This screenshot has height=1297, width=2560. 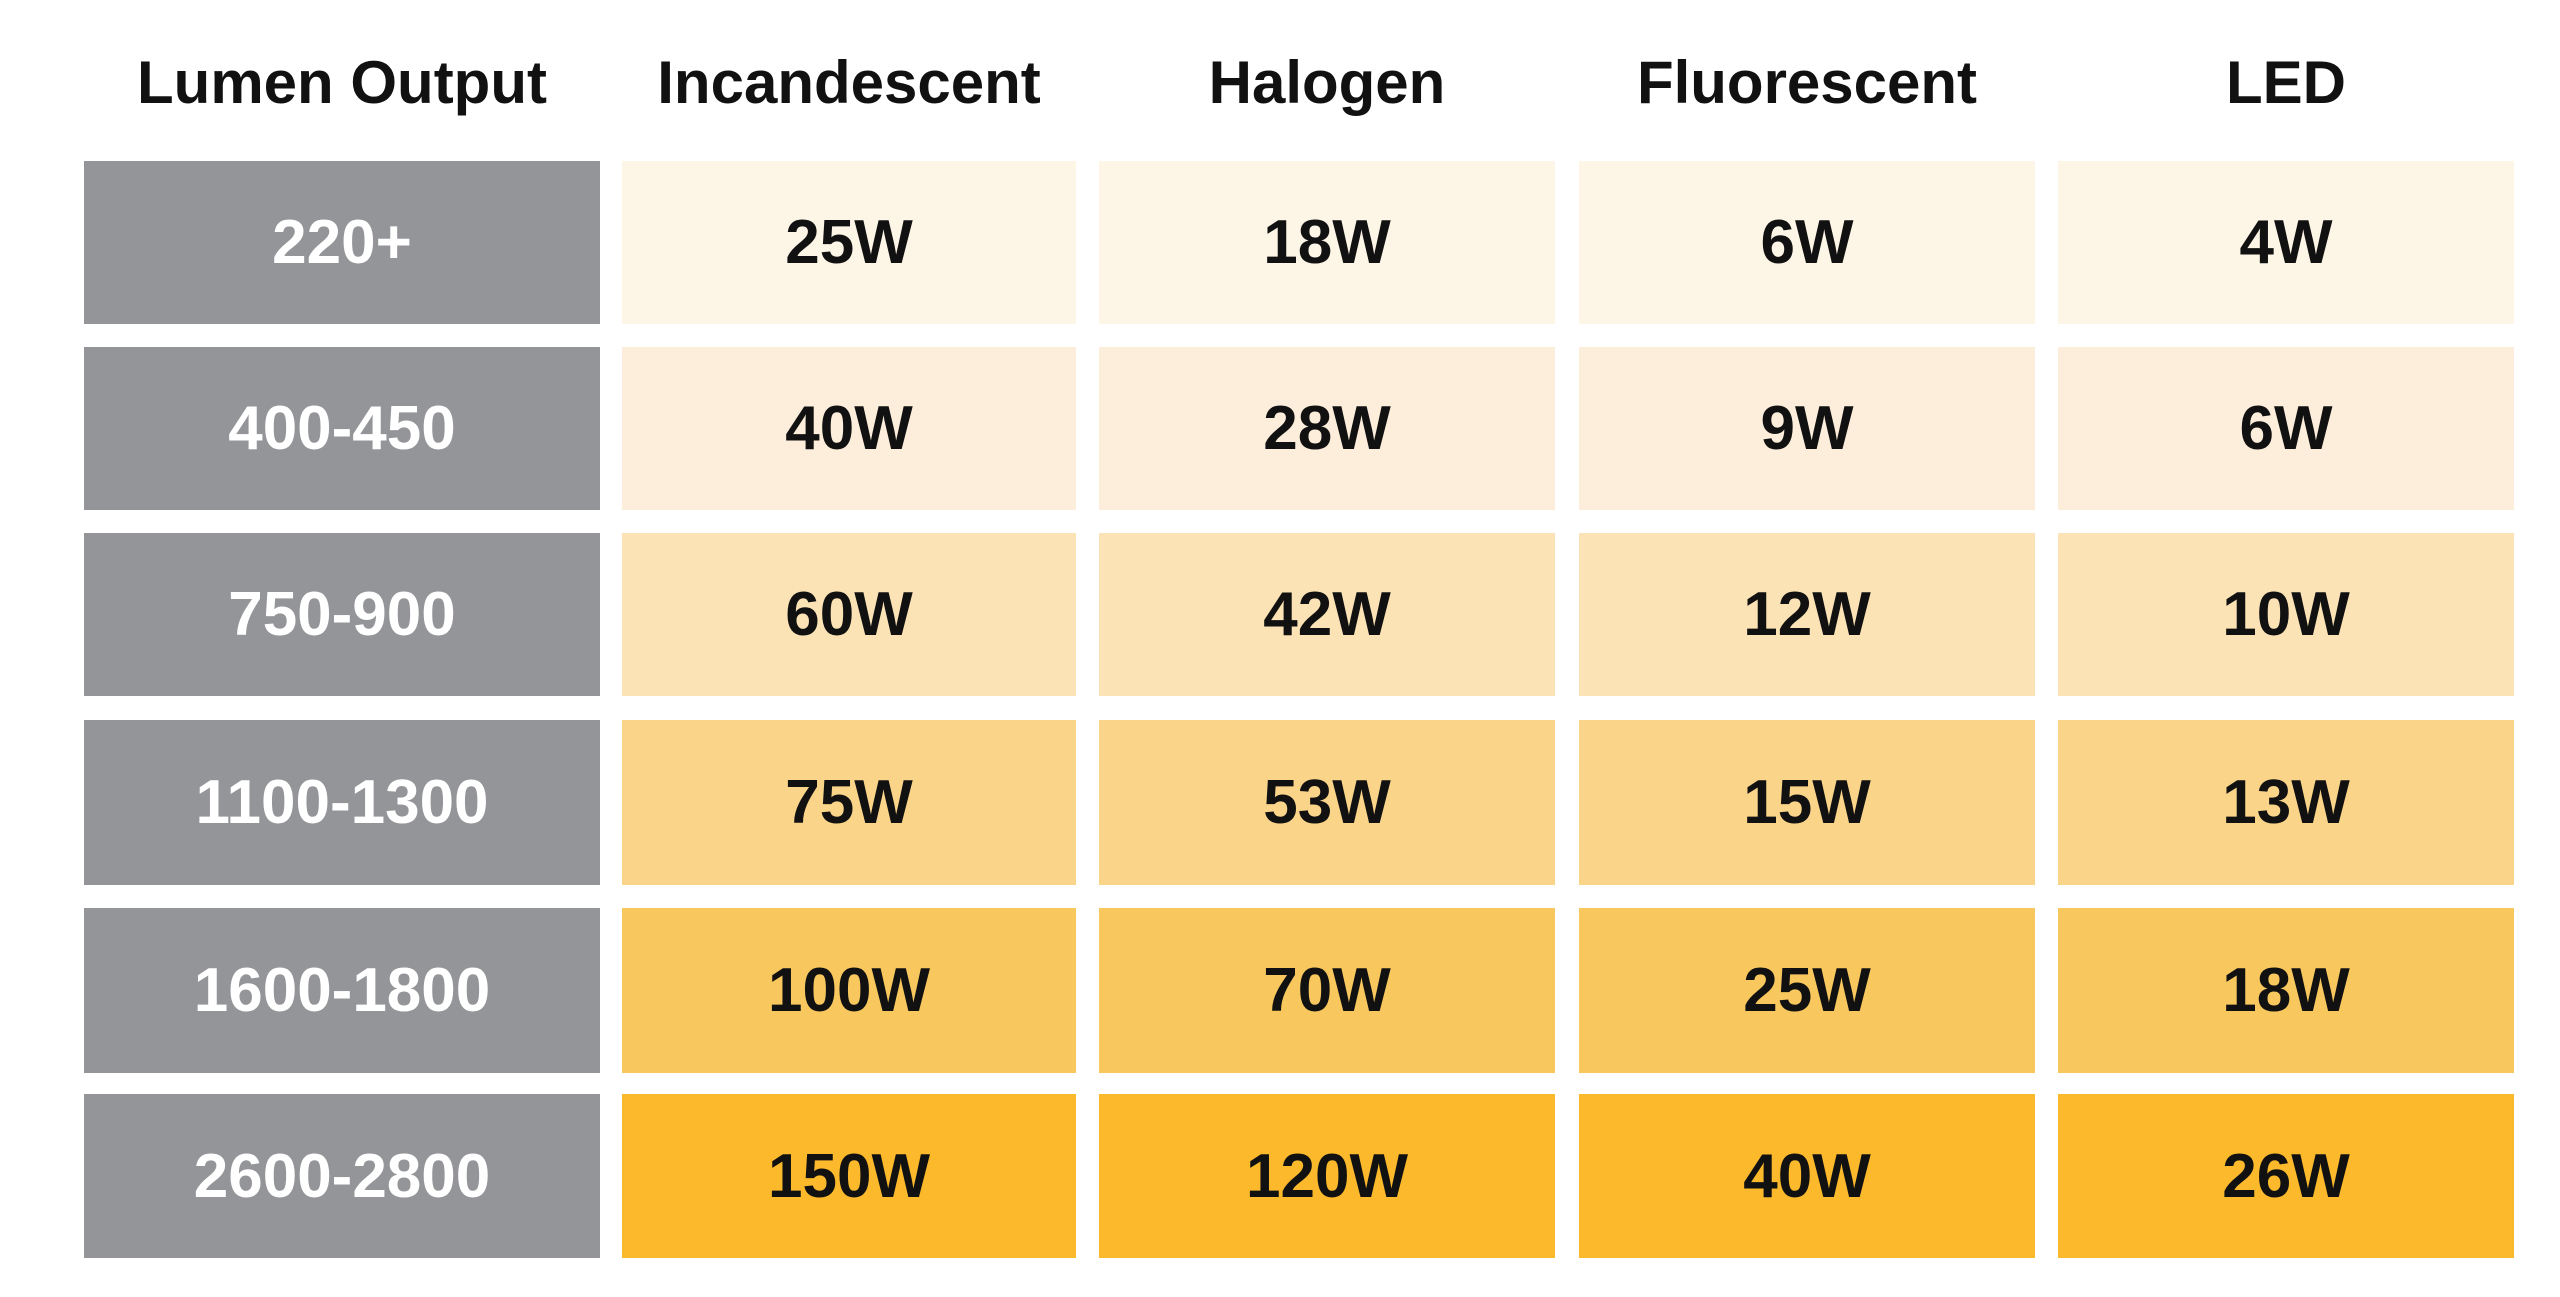 What do you see at coordinates (1327, 802) in the screenshot?
I see `wattage-cell: 53W` at bounding box center [1327, 802].